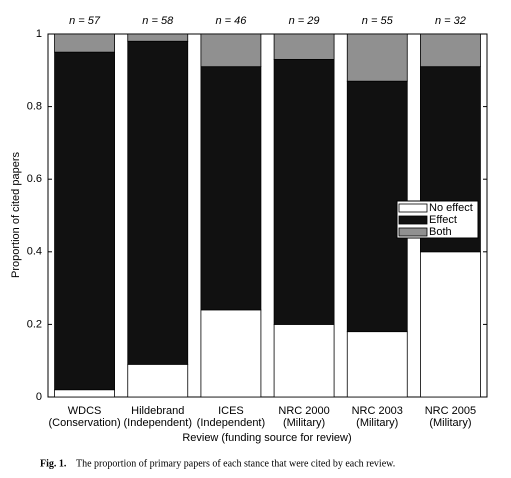 This screenshot has width=511, height=478. Describe the element at coordinates (34, 324) in the screenshot. I see `y-tick-label: 0.2` at that location.